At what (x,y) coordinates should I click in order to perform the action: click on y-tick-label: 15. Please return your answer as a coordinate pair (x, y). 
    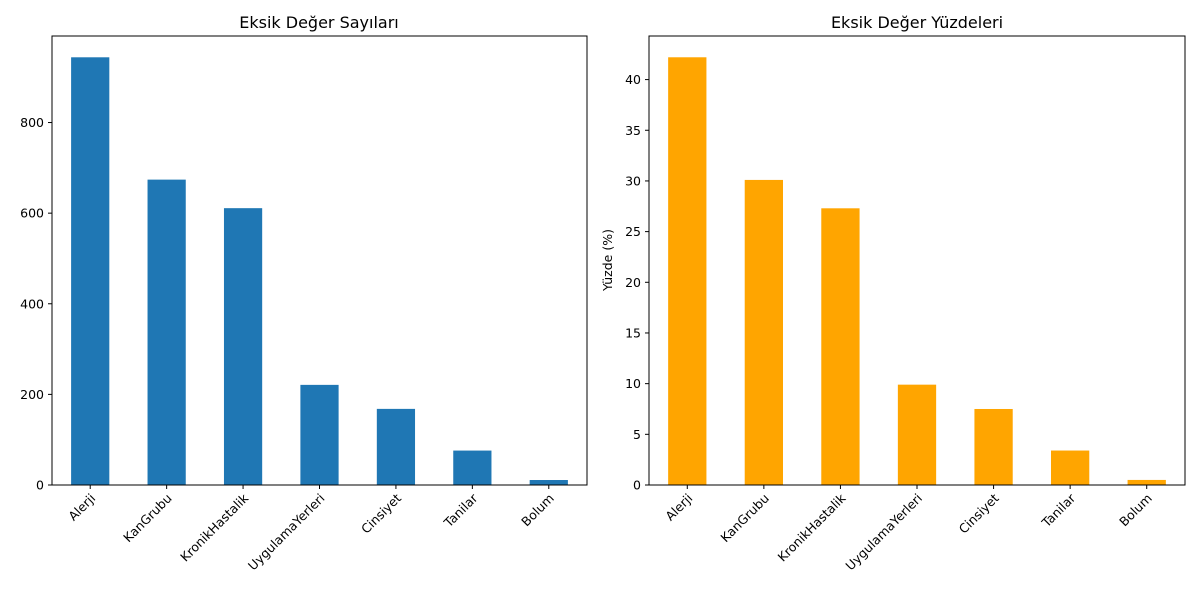
    Looking at the image, I should click on (633, 332).